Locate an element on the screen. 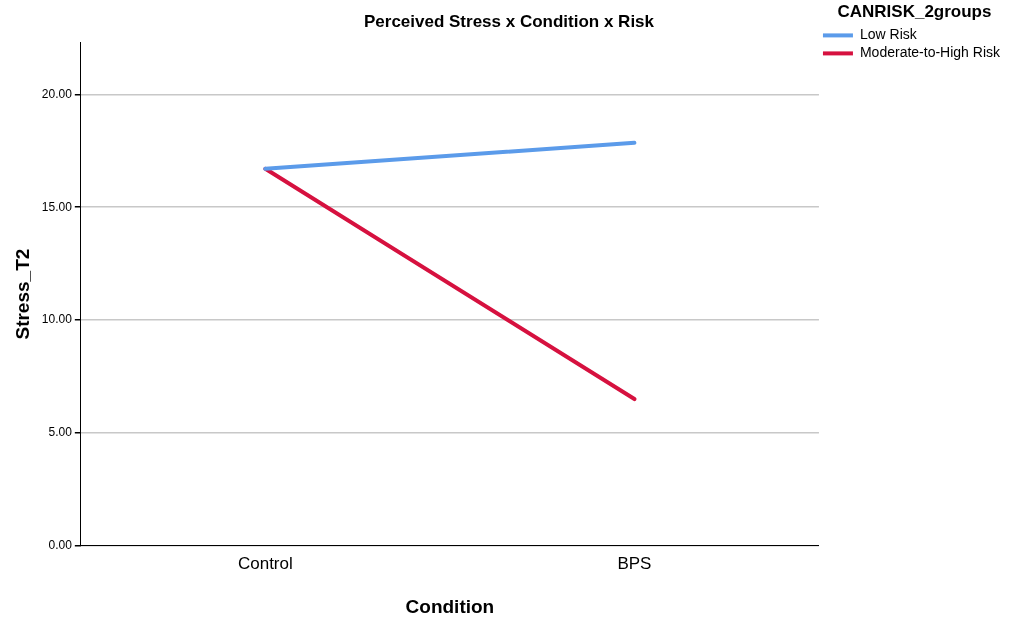 This screenshot has height=627, width=1014. y-axis-title: Stress_T2 is located at coordinates (22, 294).